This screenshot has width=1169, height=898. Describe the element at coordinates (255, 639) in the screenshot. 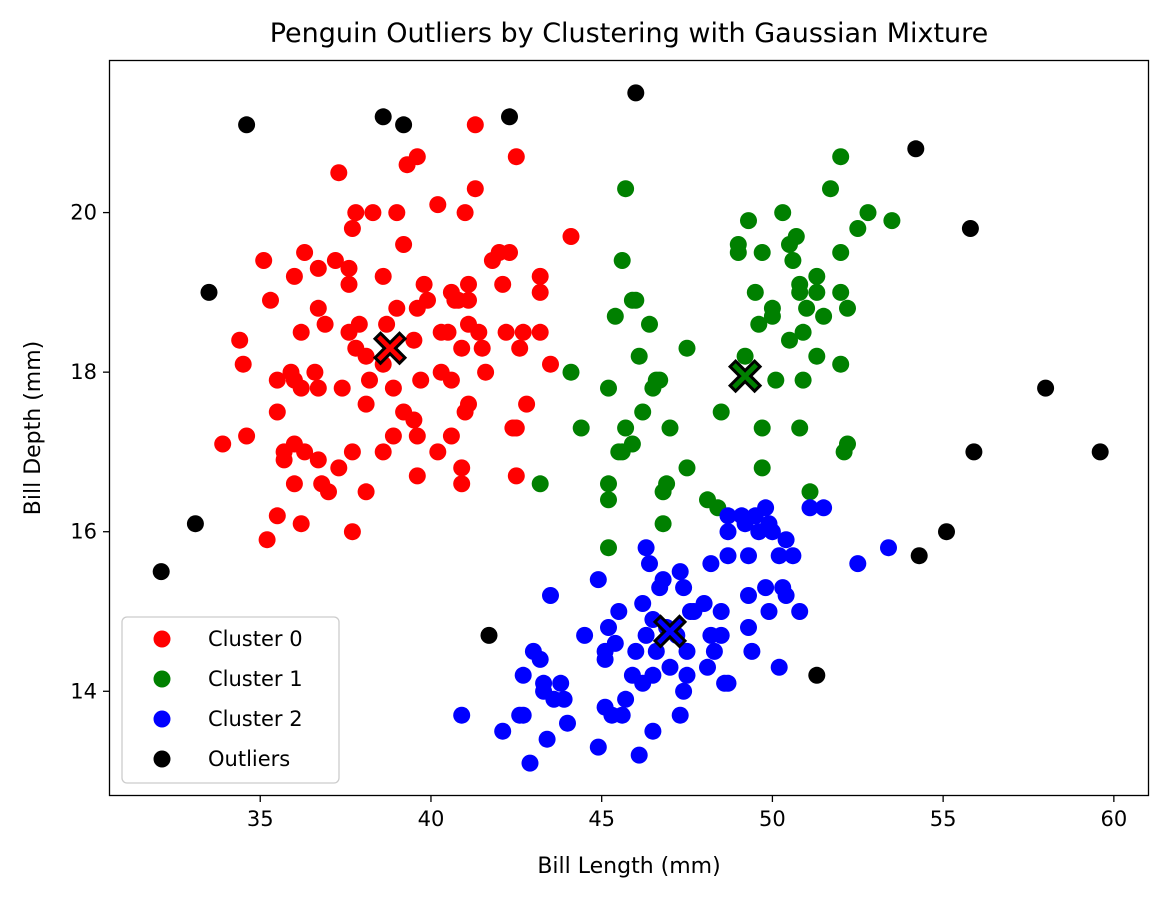

I see `legend-label: Cluster 0` at that location.